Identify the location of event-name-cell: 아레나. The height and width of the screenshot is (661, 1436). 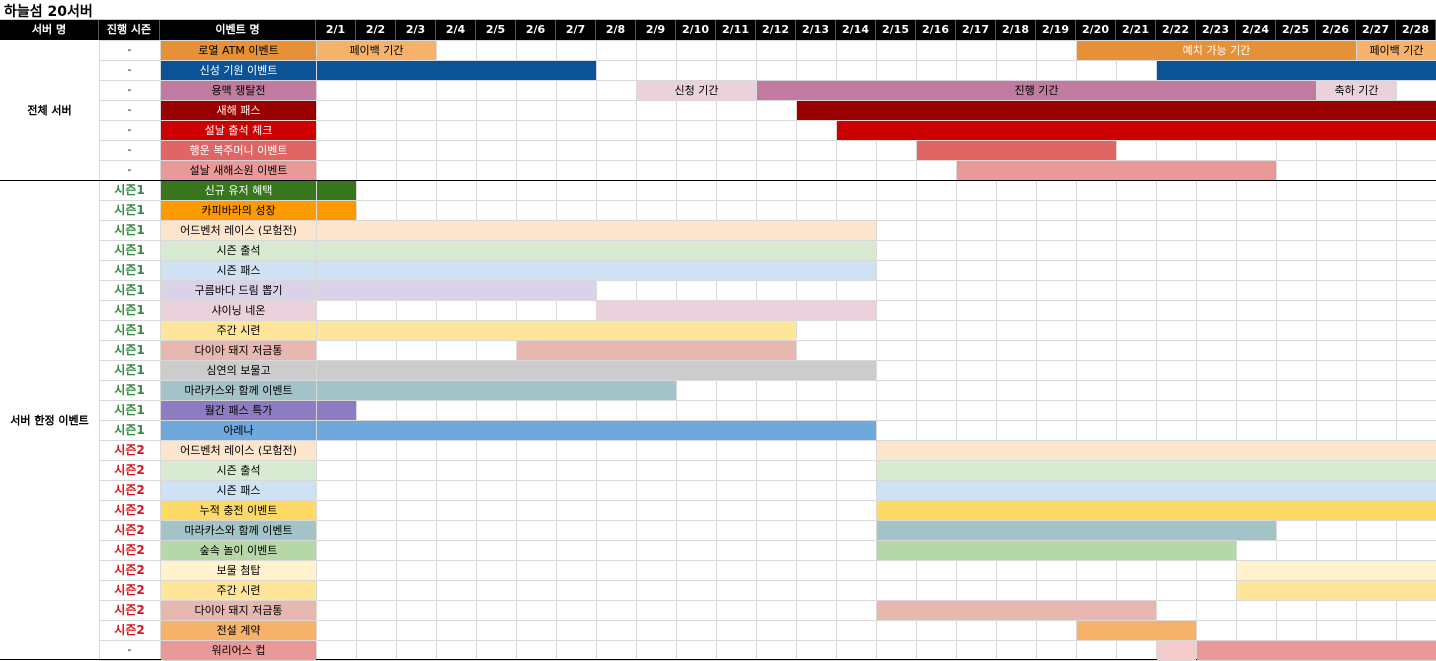
(238, 430).